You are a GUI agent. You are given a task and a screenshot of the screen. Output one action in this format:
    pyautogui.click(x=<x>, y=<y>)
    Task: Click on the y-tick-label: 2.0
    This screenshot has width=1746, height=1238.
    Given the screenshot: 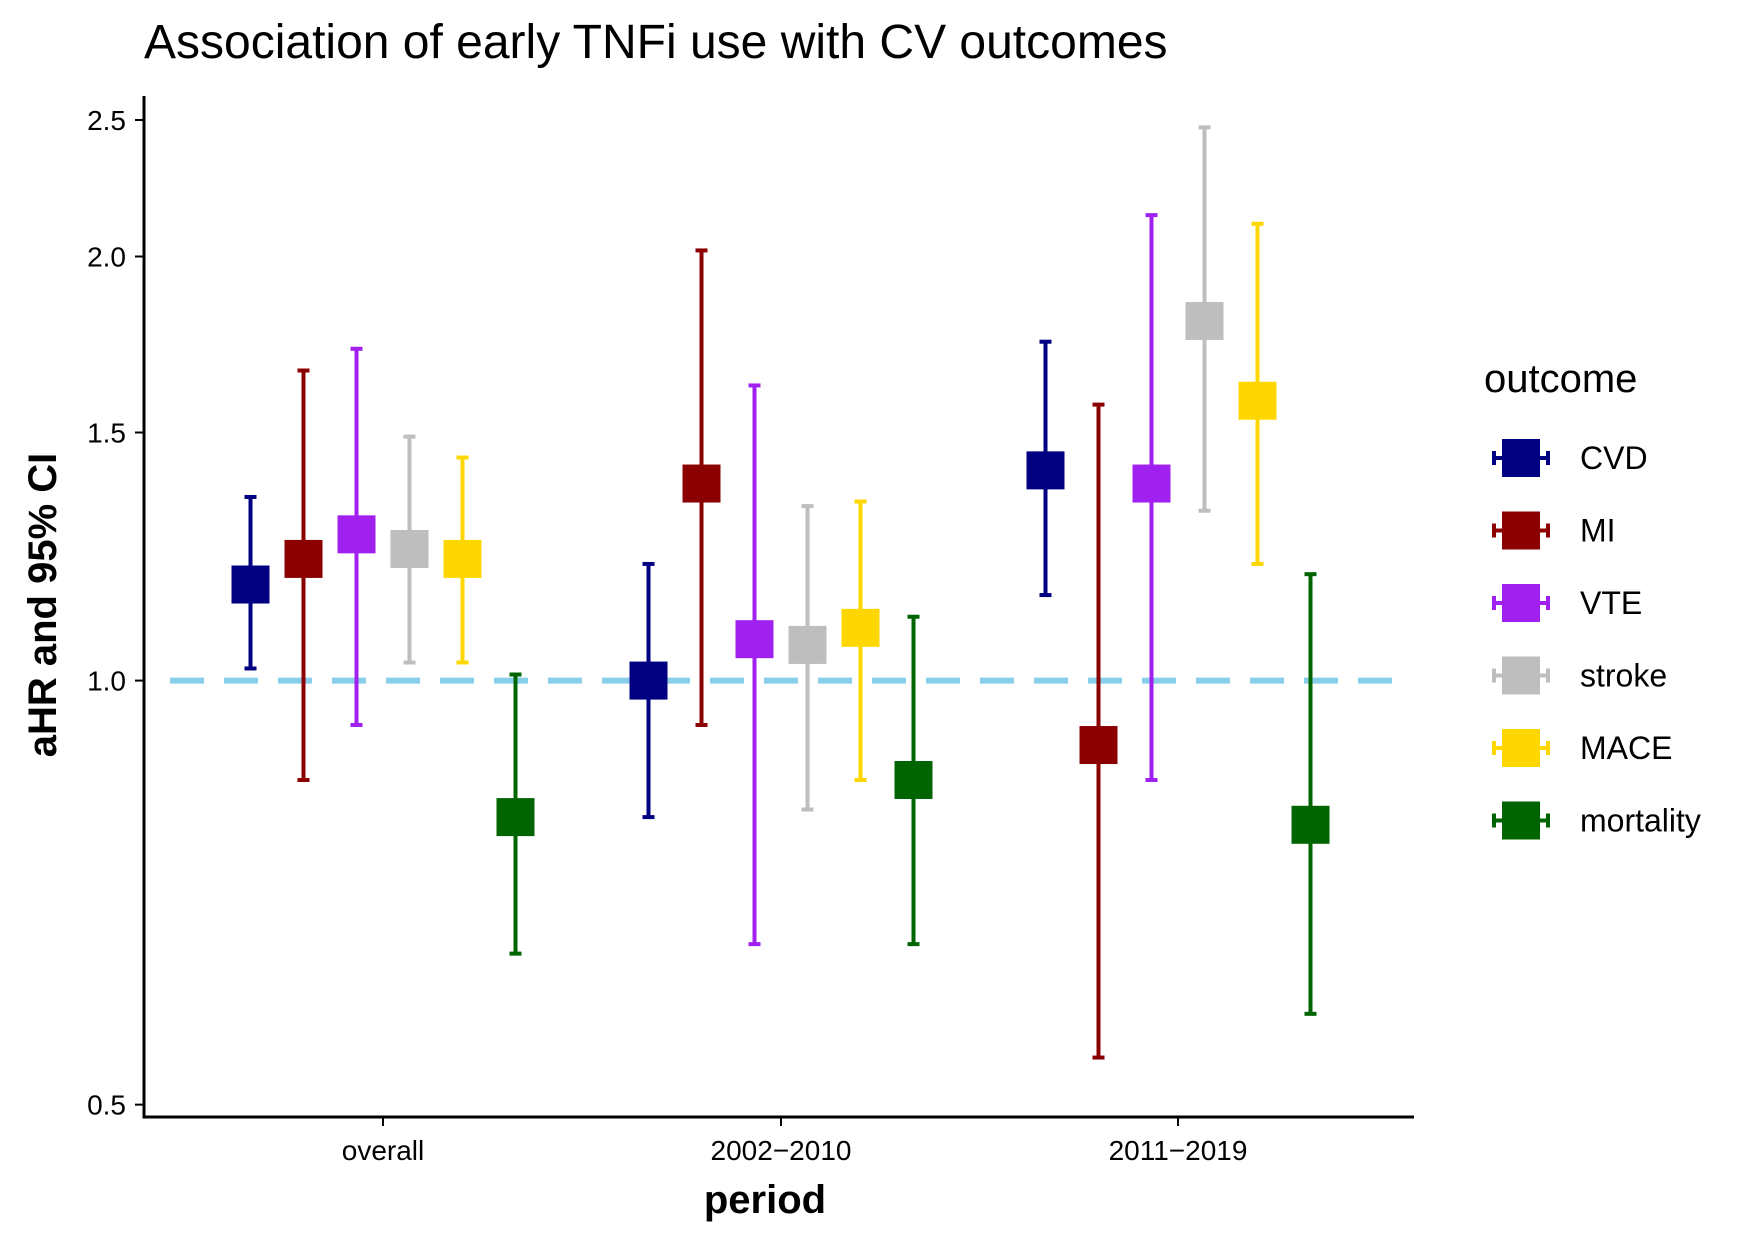 What is the action you would take?
    pyautogui.click(x=106, y=257)
    